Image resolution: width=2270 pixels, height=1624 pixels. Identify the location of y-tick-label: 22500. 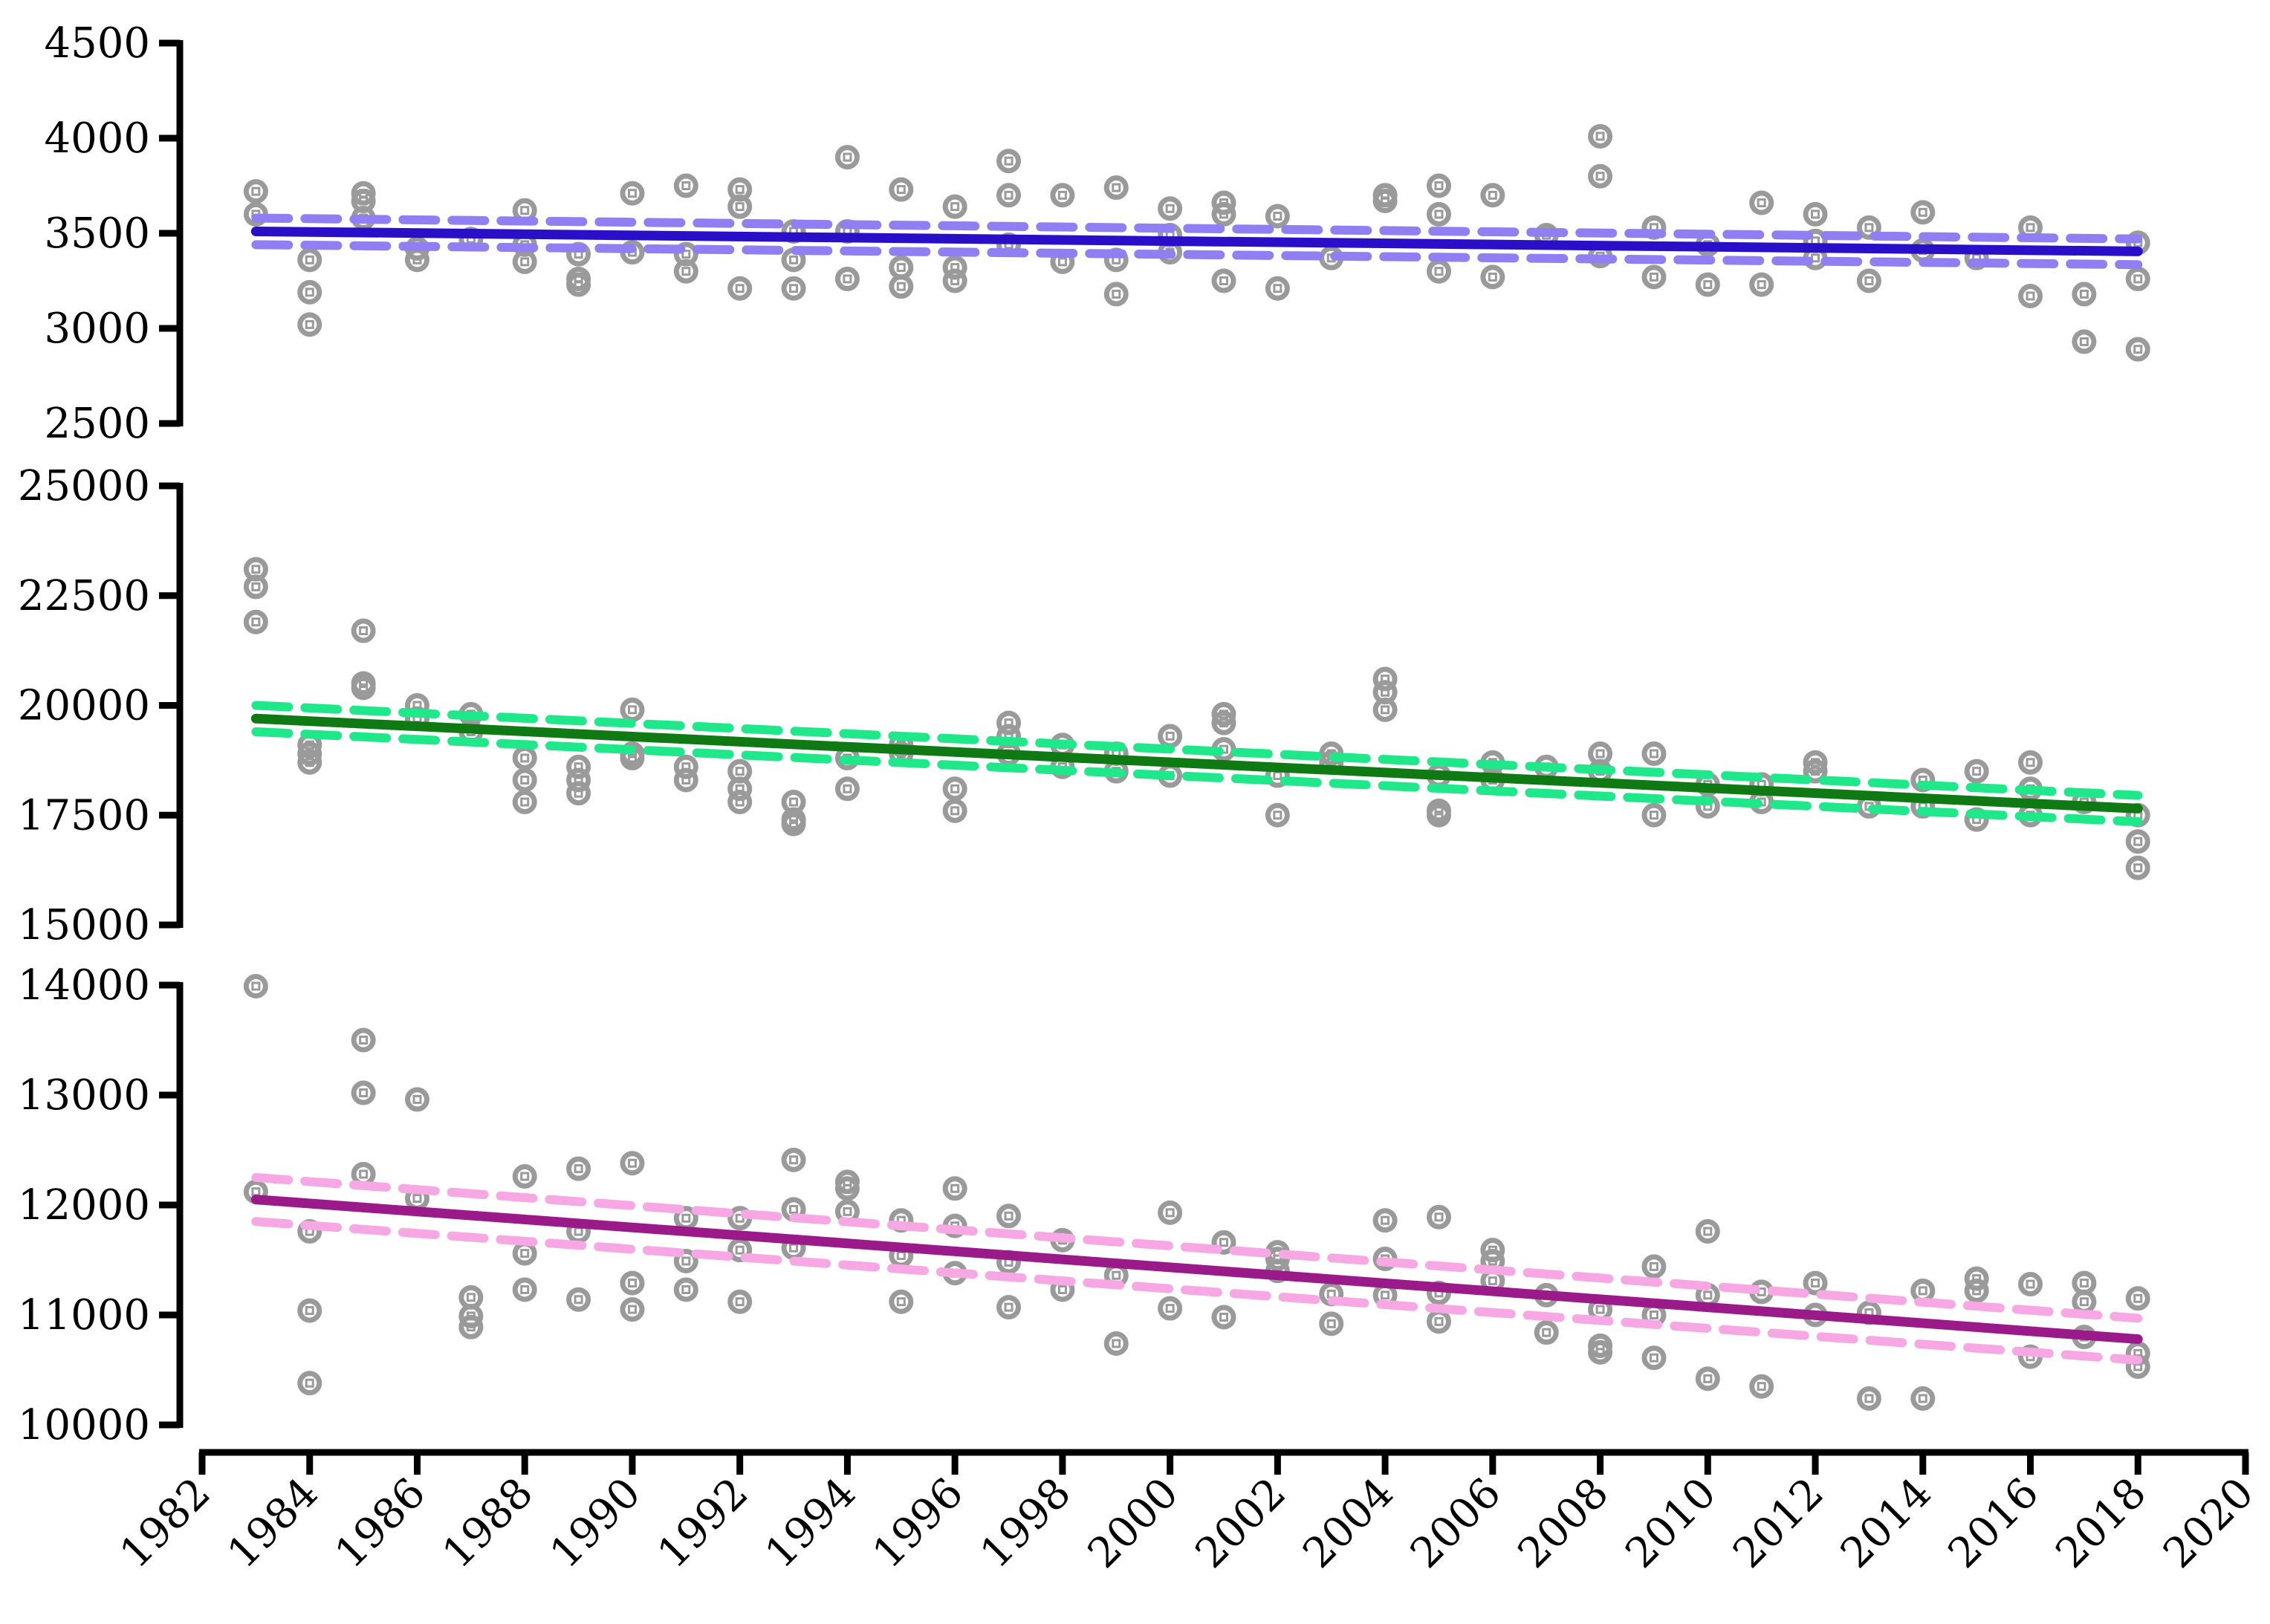
(84, 596).